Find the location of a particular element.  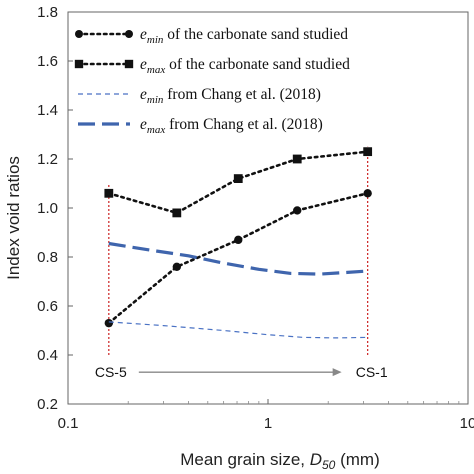

y-tick-label: 1.6 is located at coordinates (47, 61).